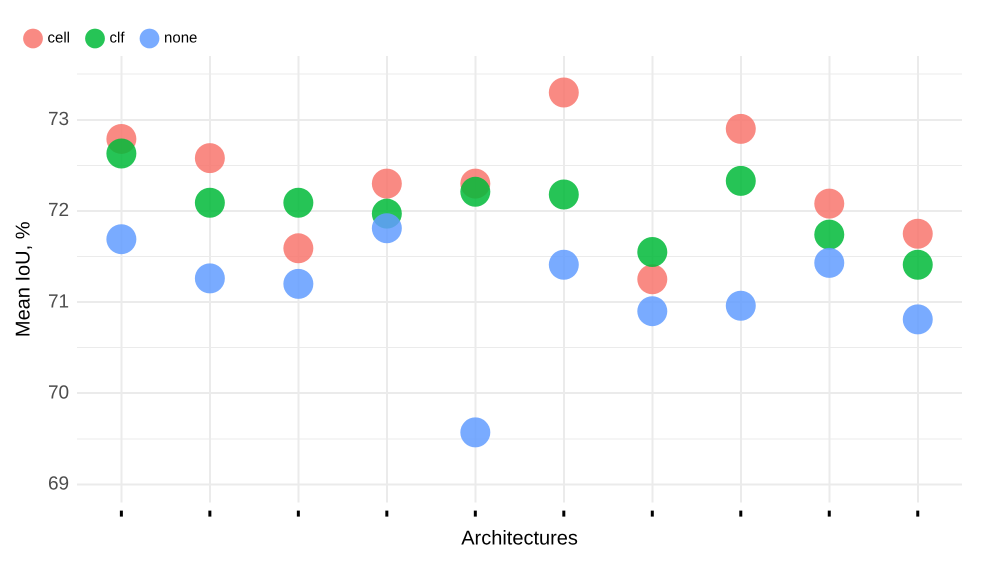  I want to click on y-tick-label: 72, so click(59, 211).